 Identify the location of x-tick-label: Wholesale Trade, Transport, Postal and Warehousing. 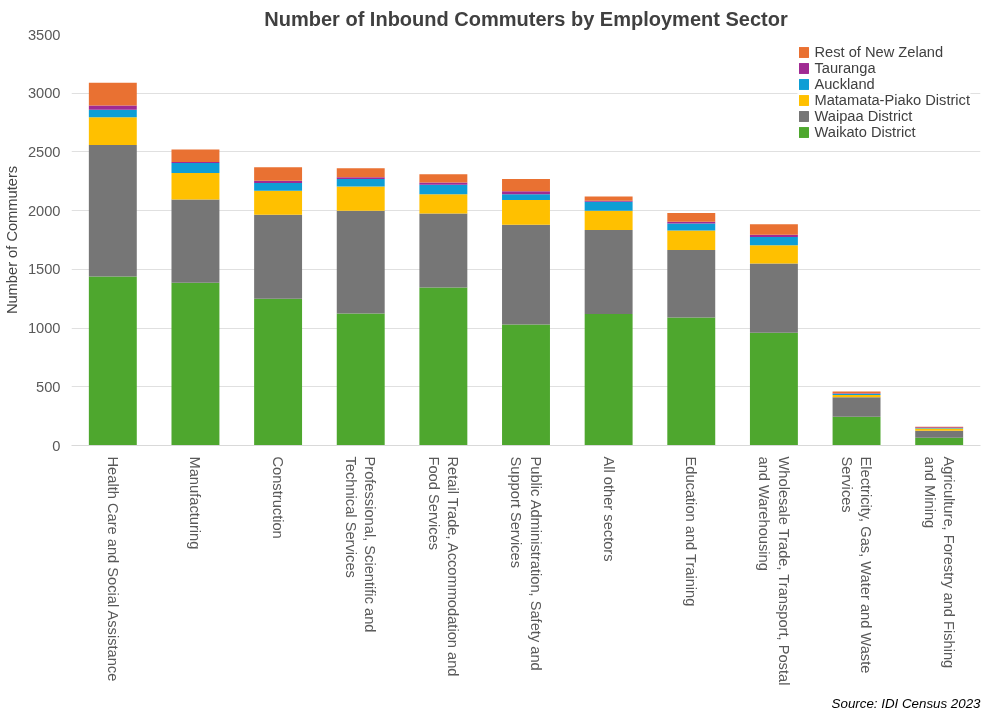
(774, 571).